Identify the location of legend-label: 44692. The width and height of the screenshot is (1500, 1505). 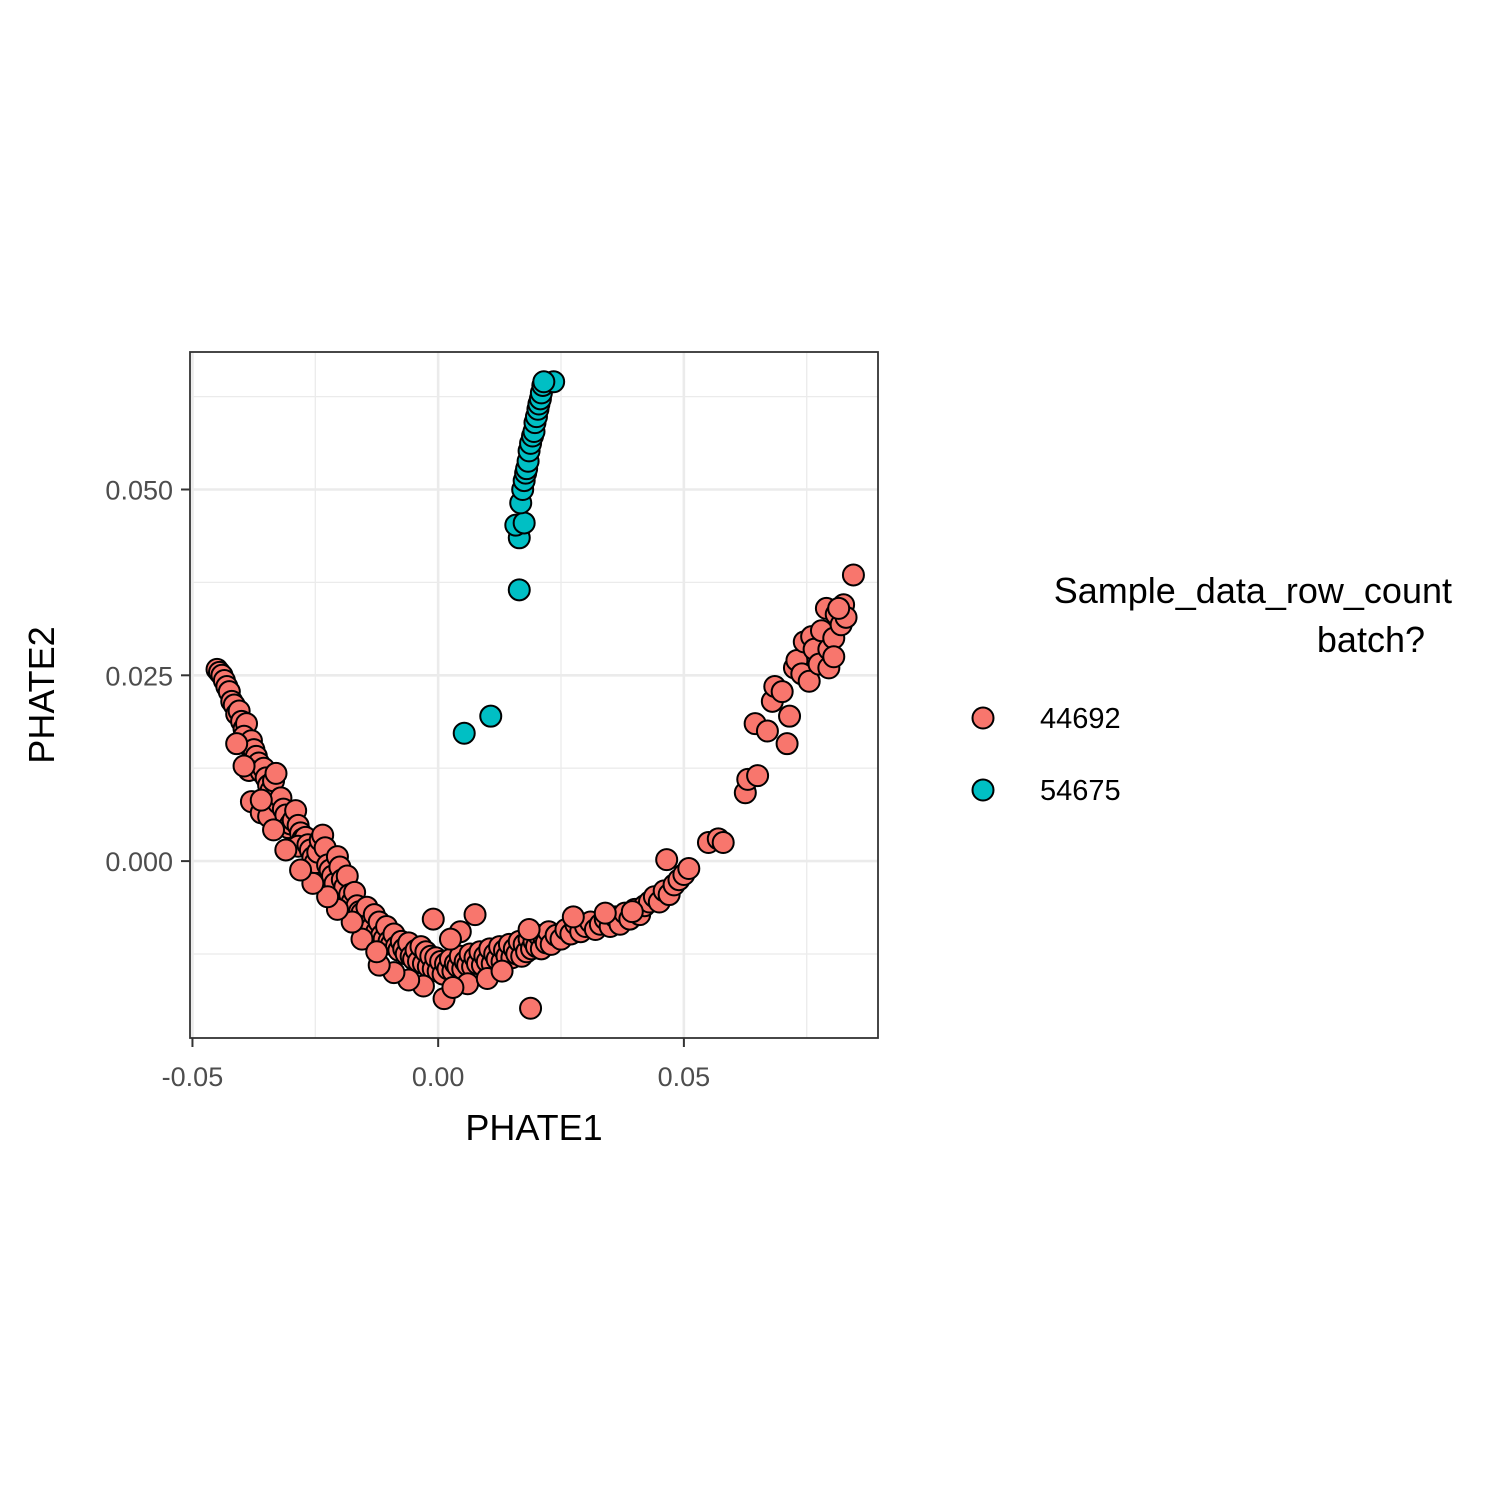
(1080, 719).